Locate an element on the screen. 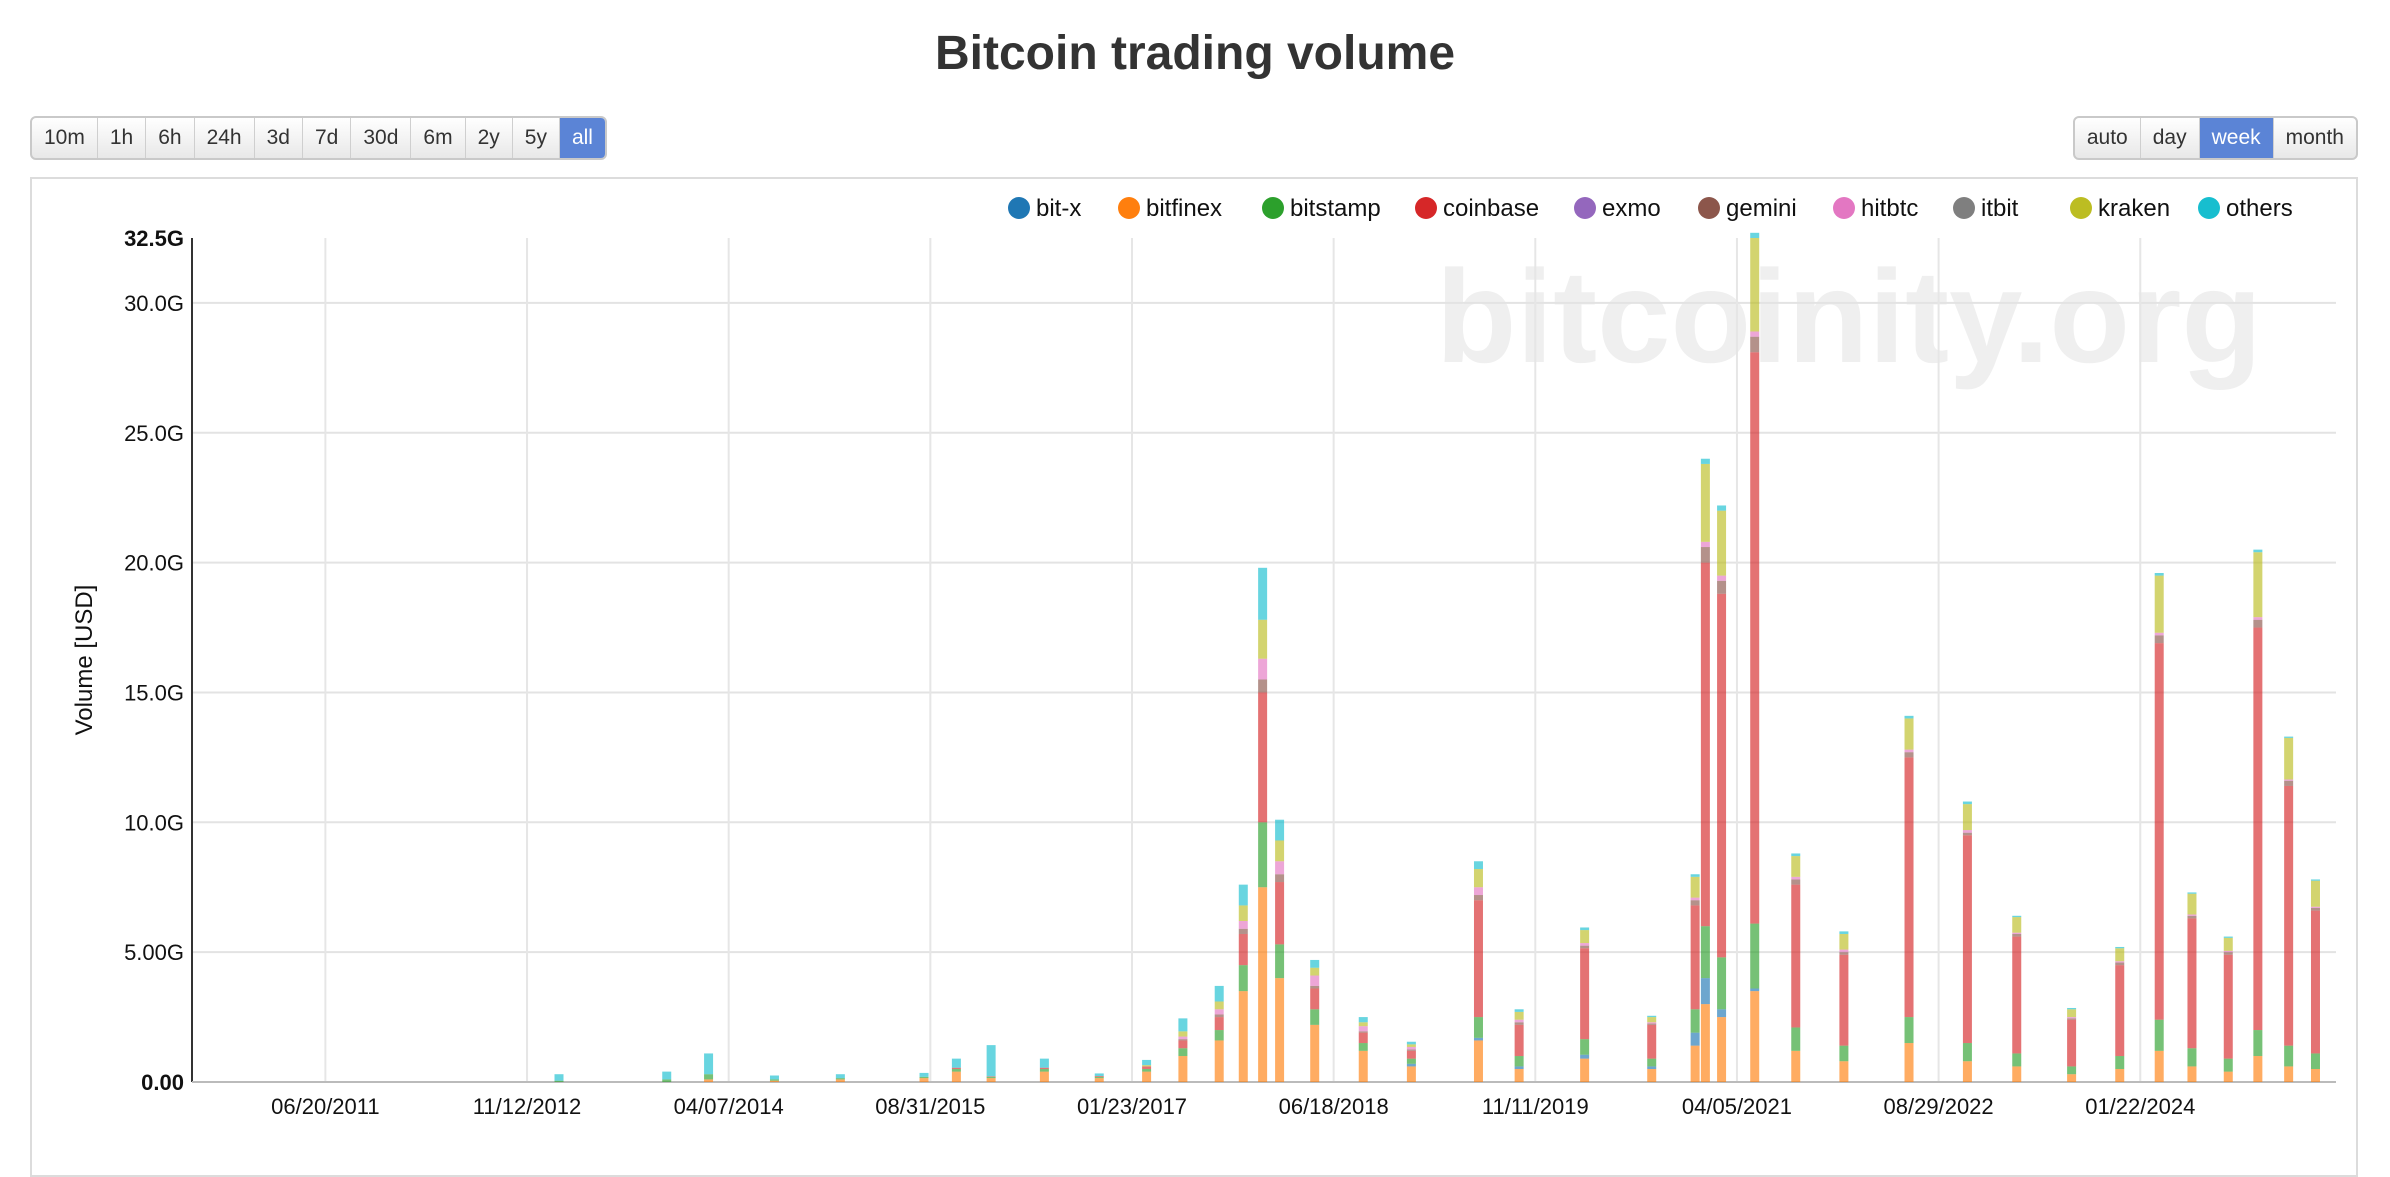 Image resolution: width=2390 pixels, height=1177 pixels. range-button-7d: 7d is located at coordinates (327, 138).